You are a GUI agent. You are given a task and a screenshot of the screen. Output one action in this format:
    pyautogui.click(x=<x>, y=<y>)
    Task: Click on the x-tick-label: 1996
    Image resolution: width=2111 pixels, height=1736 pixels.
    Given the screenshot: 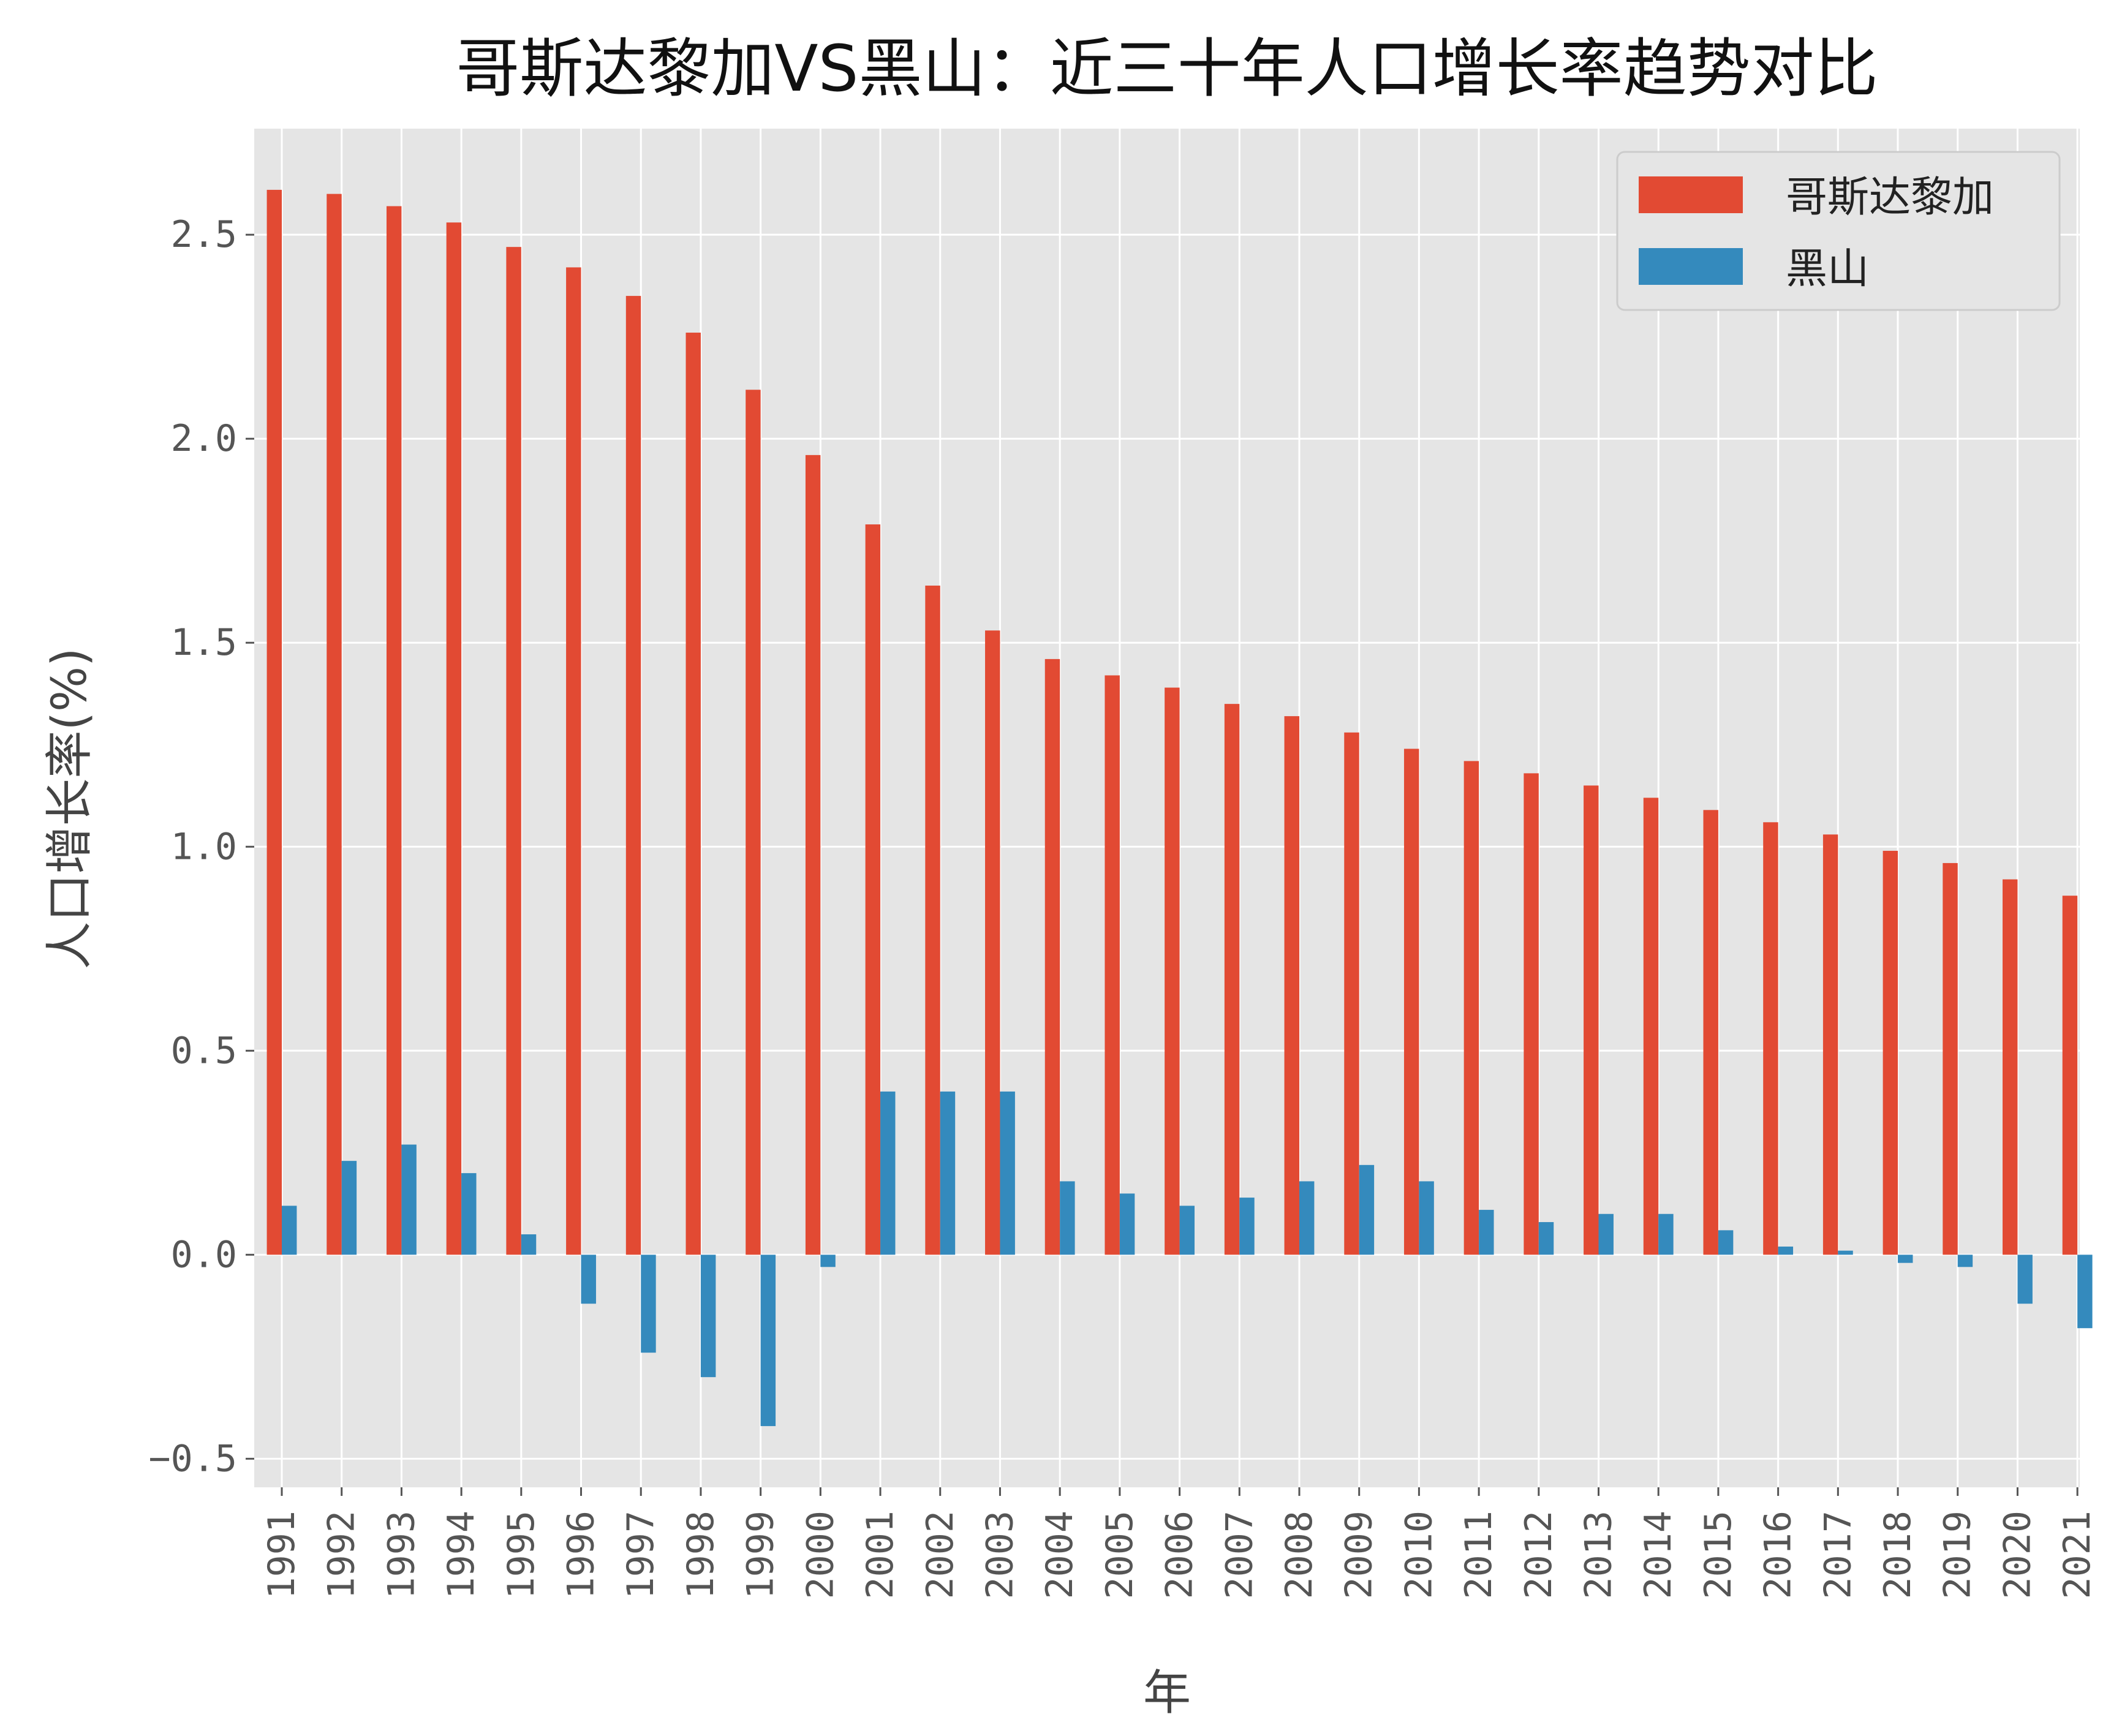 What is the action you would take?
    pyautogui.click(x=581, y=1555)
    